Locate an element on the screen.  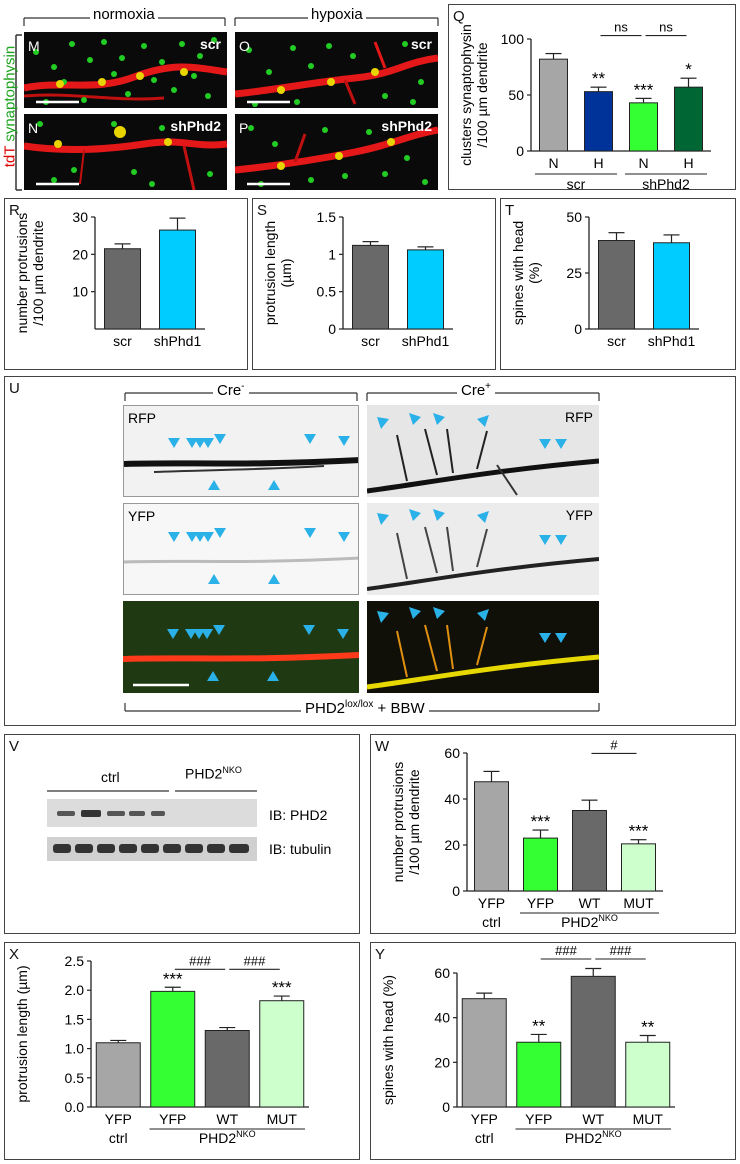
cre-plus-yfp-image: YFP is located at coordinates (483, 549).